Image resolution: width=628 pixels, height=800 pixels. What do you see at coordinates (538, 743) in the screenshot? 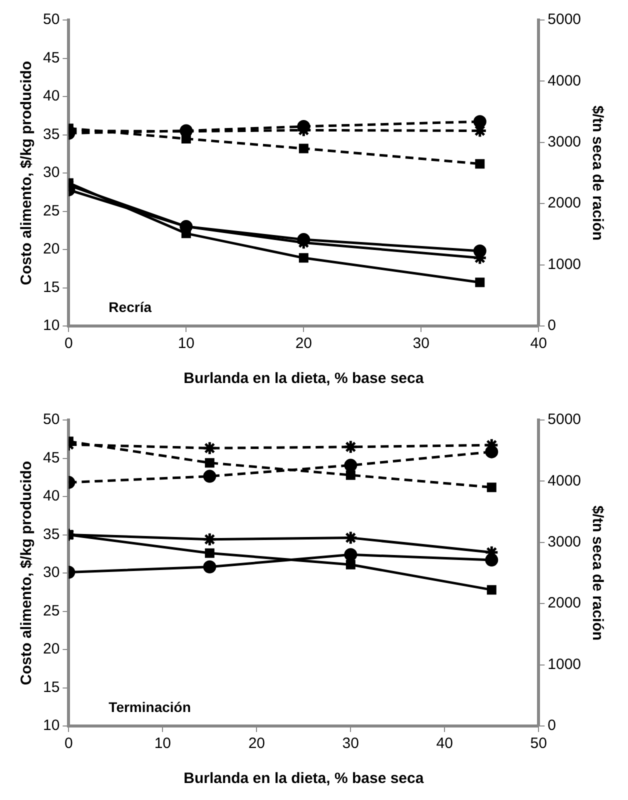
I see `x-tick-label: 50` at bounding box center [538, 743].